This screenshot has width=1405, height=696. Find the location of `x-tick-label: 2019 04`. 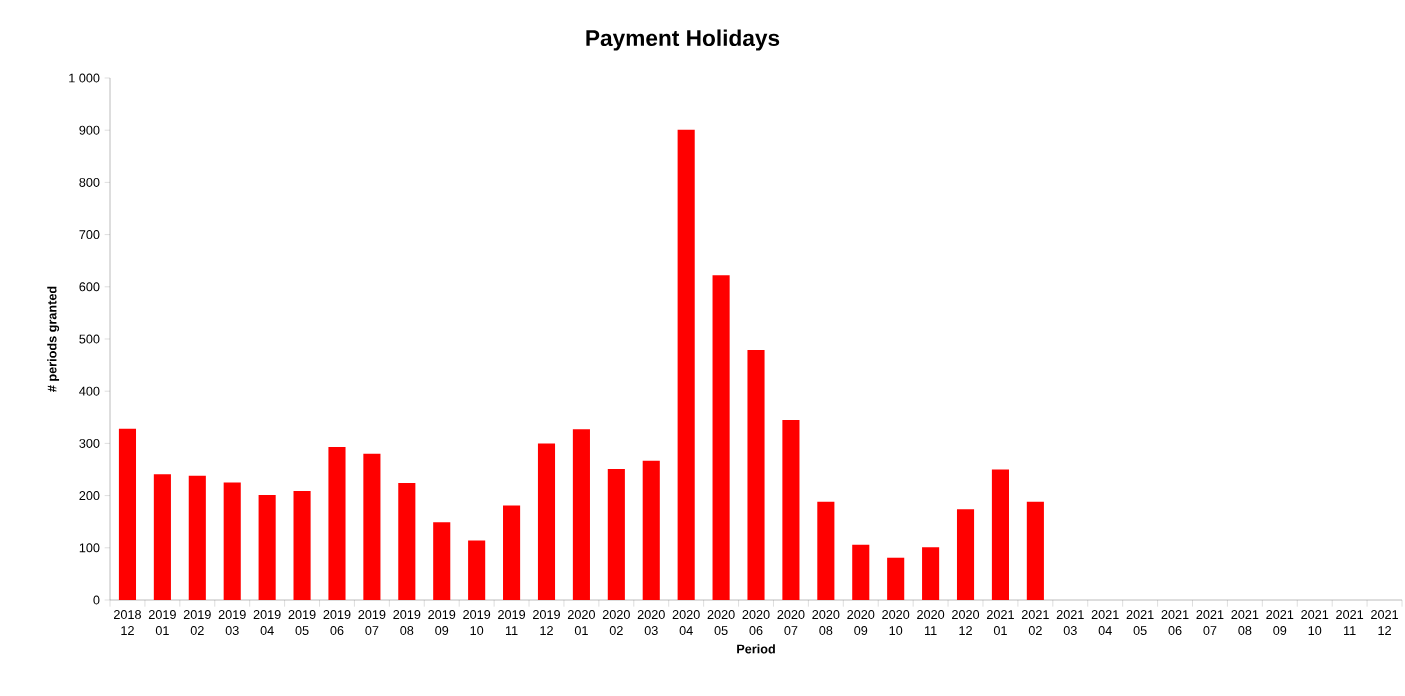

x-tick-label: 2019 04 is located at coordinates (267, 623).